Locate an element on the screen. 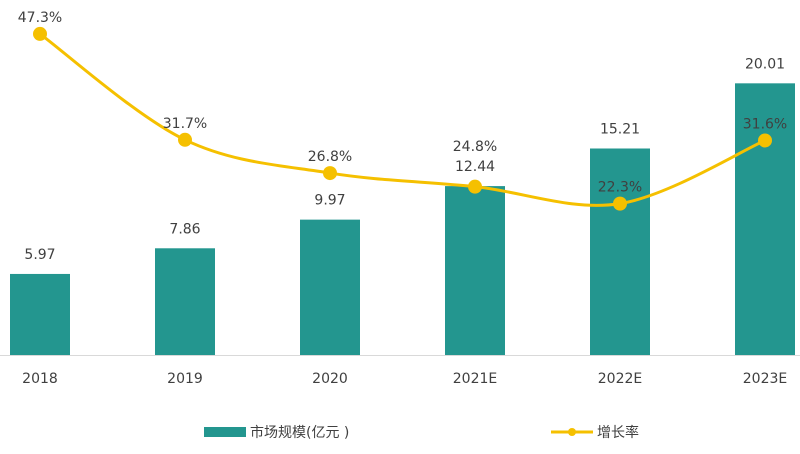  legend: 市场规模(亿元 ) 增长率 is located at coordinates (421, 432).